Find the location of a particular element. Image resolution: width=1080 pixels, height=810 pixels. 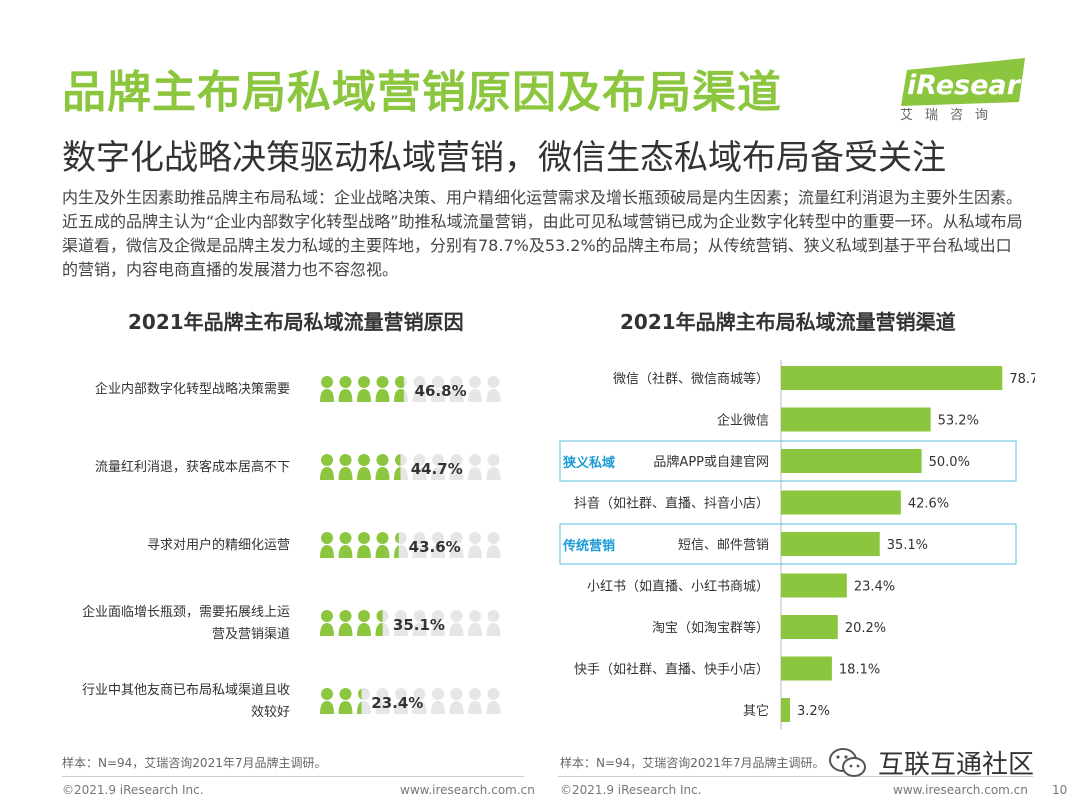

right-chart-title: 2021年品牌主布局私域流量营销渠道 is located at coordinates (788, 322).